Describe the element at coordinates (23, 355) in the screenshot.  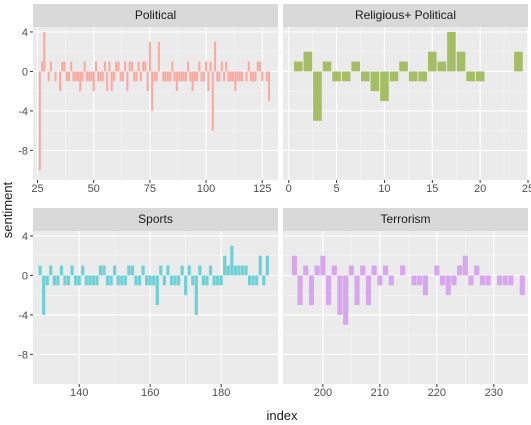
I see `y-tick-label: -8` at that location.